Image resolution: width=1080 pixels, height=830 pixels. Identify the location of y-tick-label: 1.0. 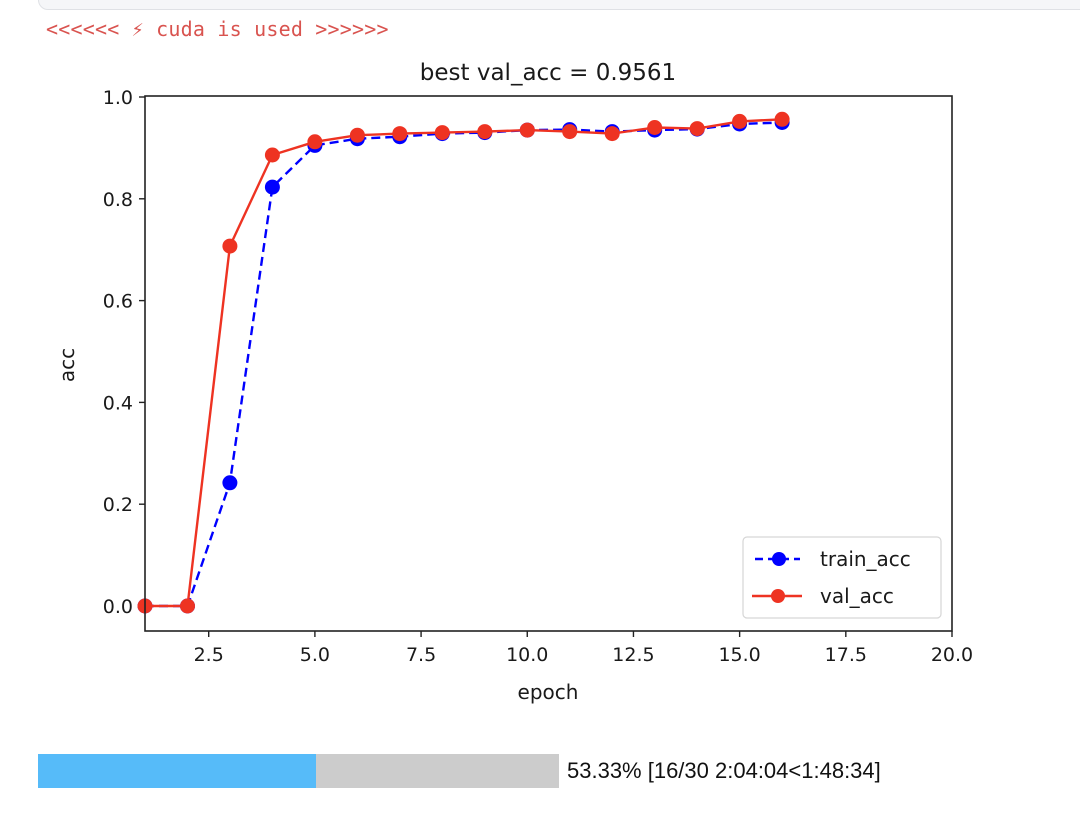
(118, 98).